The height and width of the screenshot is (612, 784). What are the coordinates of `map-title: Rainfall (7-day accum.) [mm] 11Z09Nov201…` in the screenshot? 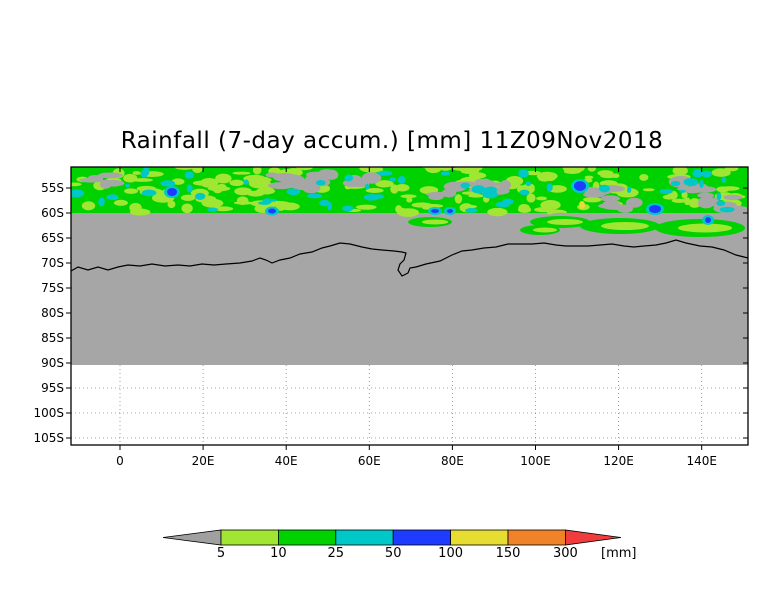 It's located at (392, 141).